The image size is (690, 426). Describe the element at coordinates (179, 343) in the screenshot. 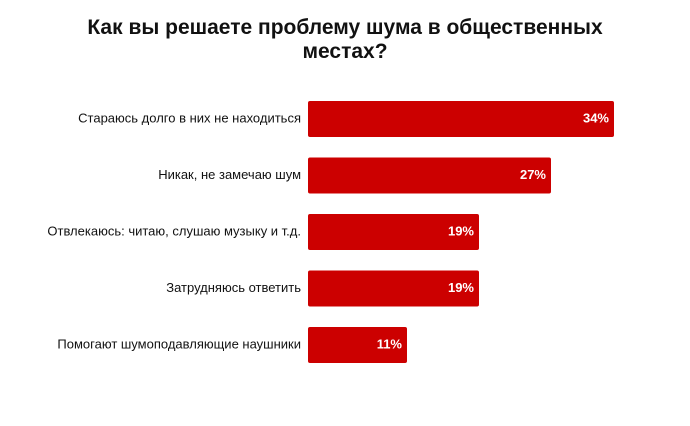

I see `category-label: Помогают шумоподавляющие наушники` at that location.